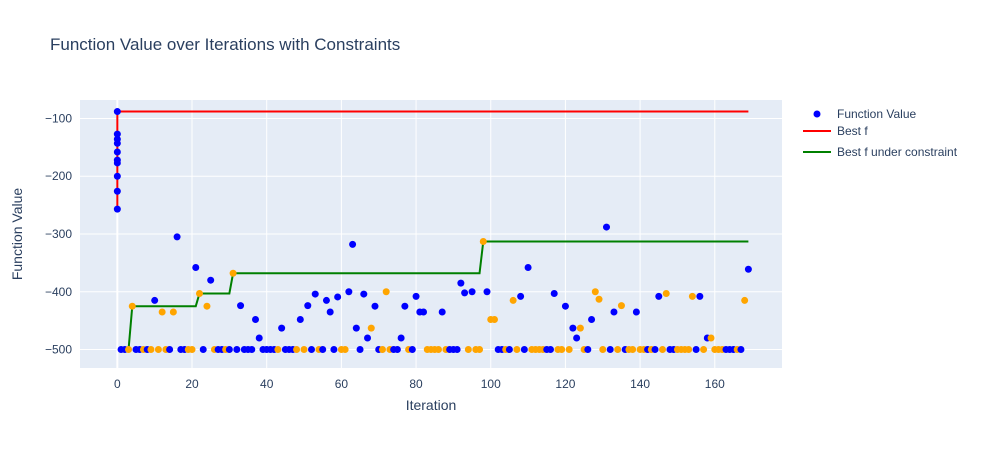 The height and width of the screenshot is (450, 993). What do you see at coordinates (58, 292) in the screenshot?
I see `y-tick-label: −400` at bounding box center [58, 292].